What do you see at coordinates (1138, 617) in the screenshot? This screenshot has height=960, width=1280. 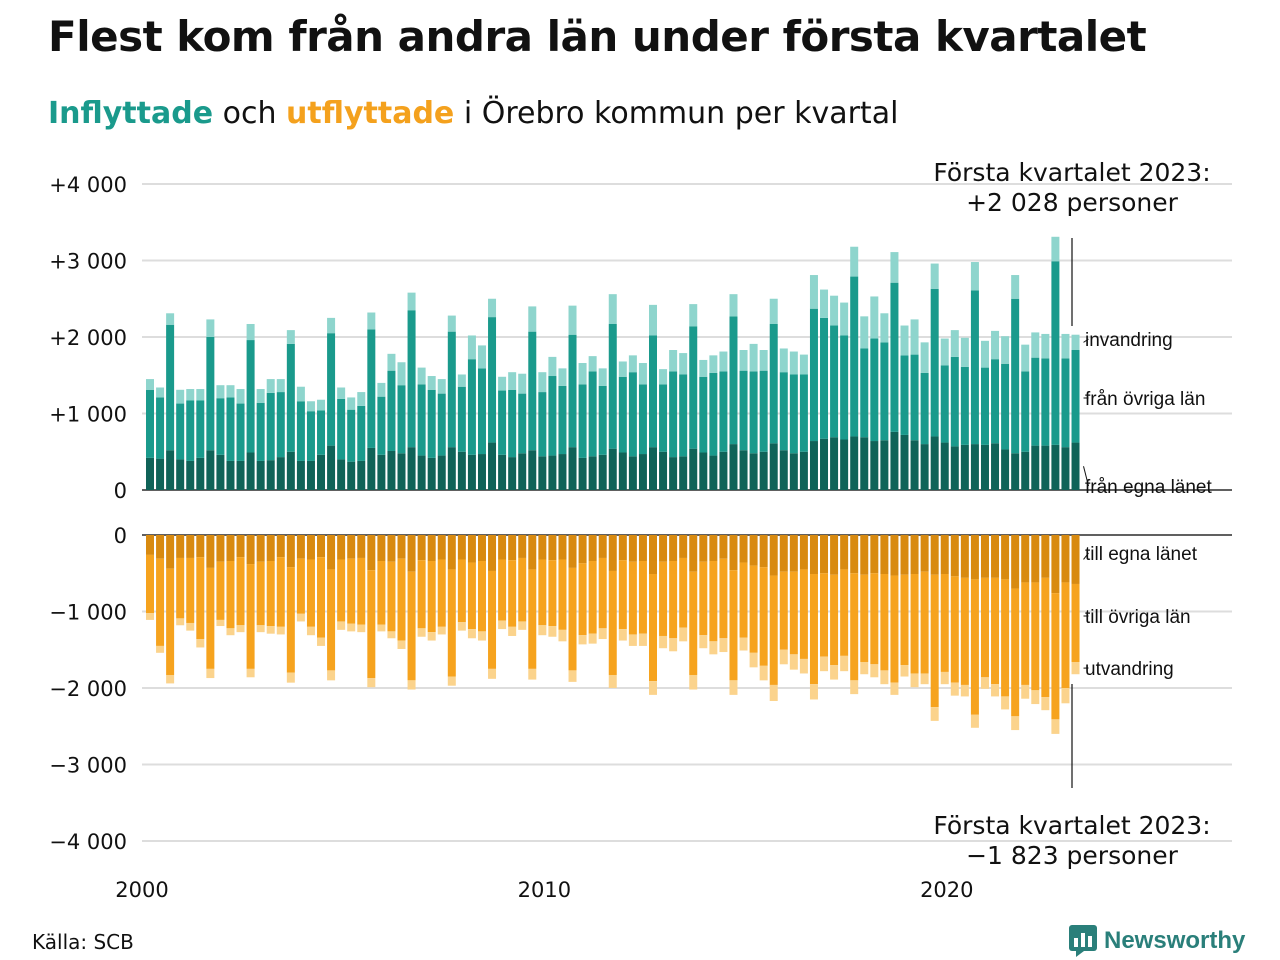 I see `series-label-to-other-counties: till övriga län` at bounding box center [1138, 617].